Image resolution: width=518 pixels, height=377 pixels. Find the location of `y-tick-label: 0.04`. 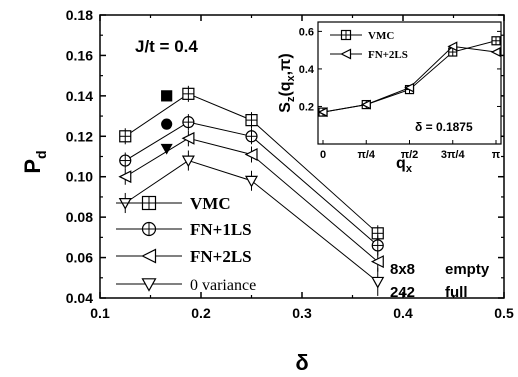

y-tick-label: 0.04 is located at coordinates (79, 298).